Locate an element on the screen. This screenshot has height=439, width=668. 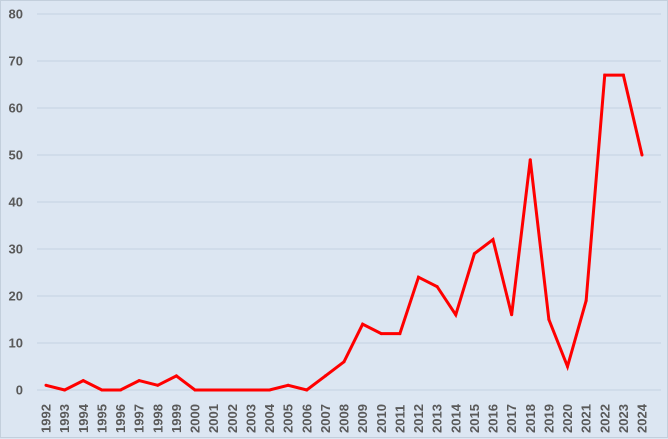
x-tick-label: 1997 is located at coordinates (139, 418).